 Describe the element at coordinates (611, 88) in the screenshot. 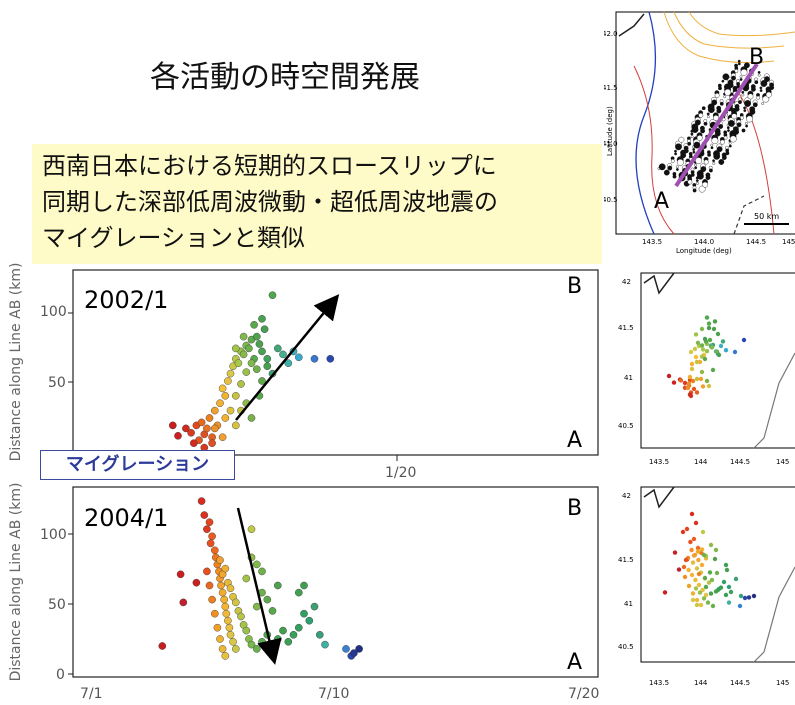

I see `map-ytick-2: 41.5` at that location.